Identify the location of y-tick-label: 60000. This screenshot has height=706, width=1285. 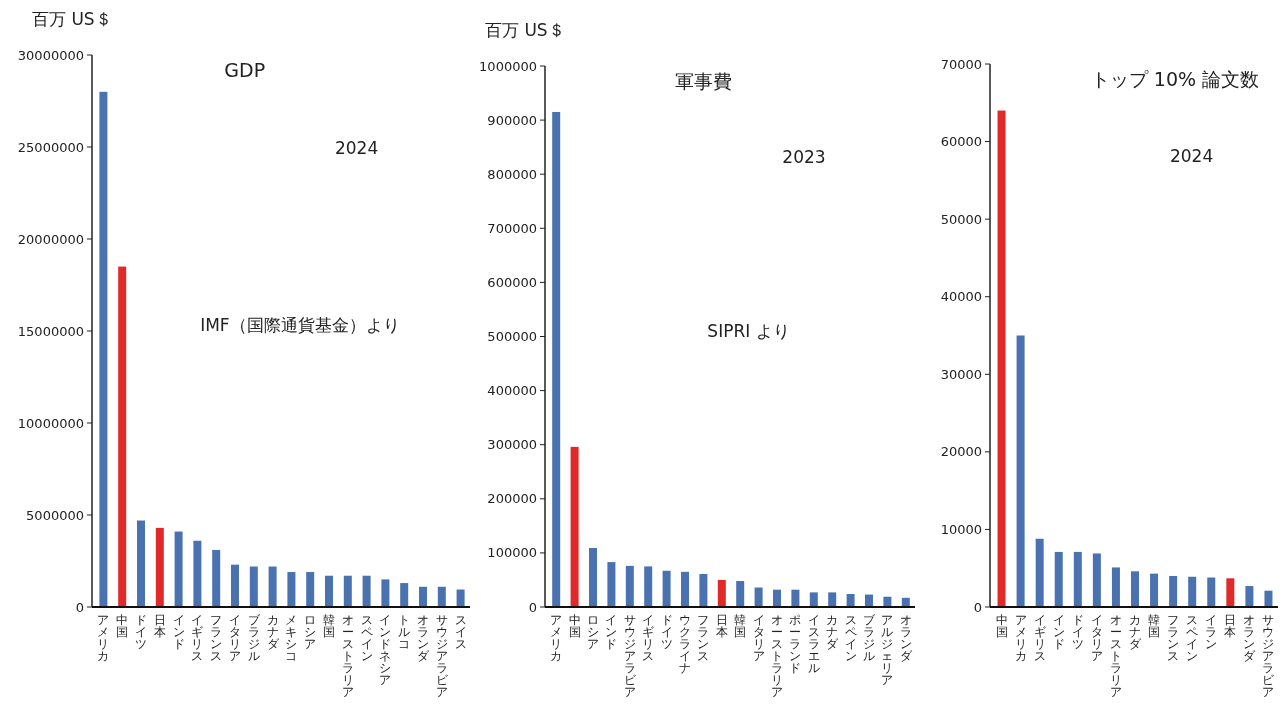
(961, 142).